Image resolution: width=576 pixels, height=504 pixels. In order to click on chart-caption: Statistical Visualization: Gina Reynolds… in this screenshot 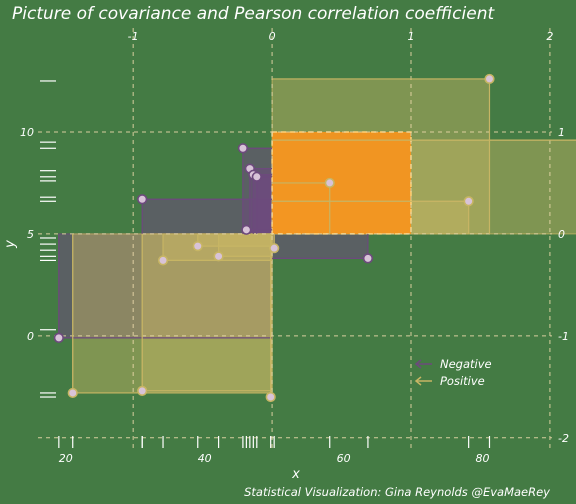, I will do `click(397, 492)`.